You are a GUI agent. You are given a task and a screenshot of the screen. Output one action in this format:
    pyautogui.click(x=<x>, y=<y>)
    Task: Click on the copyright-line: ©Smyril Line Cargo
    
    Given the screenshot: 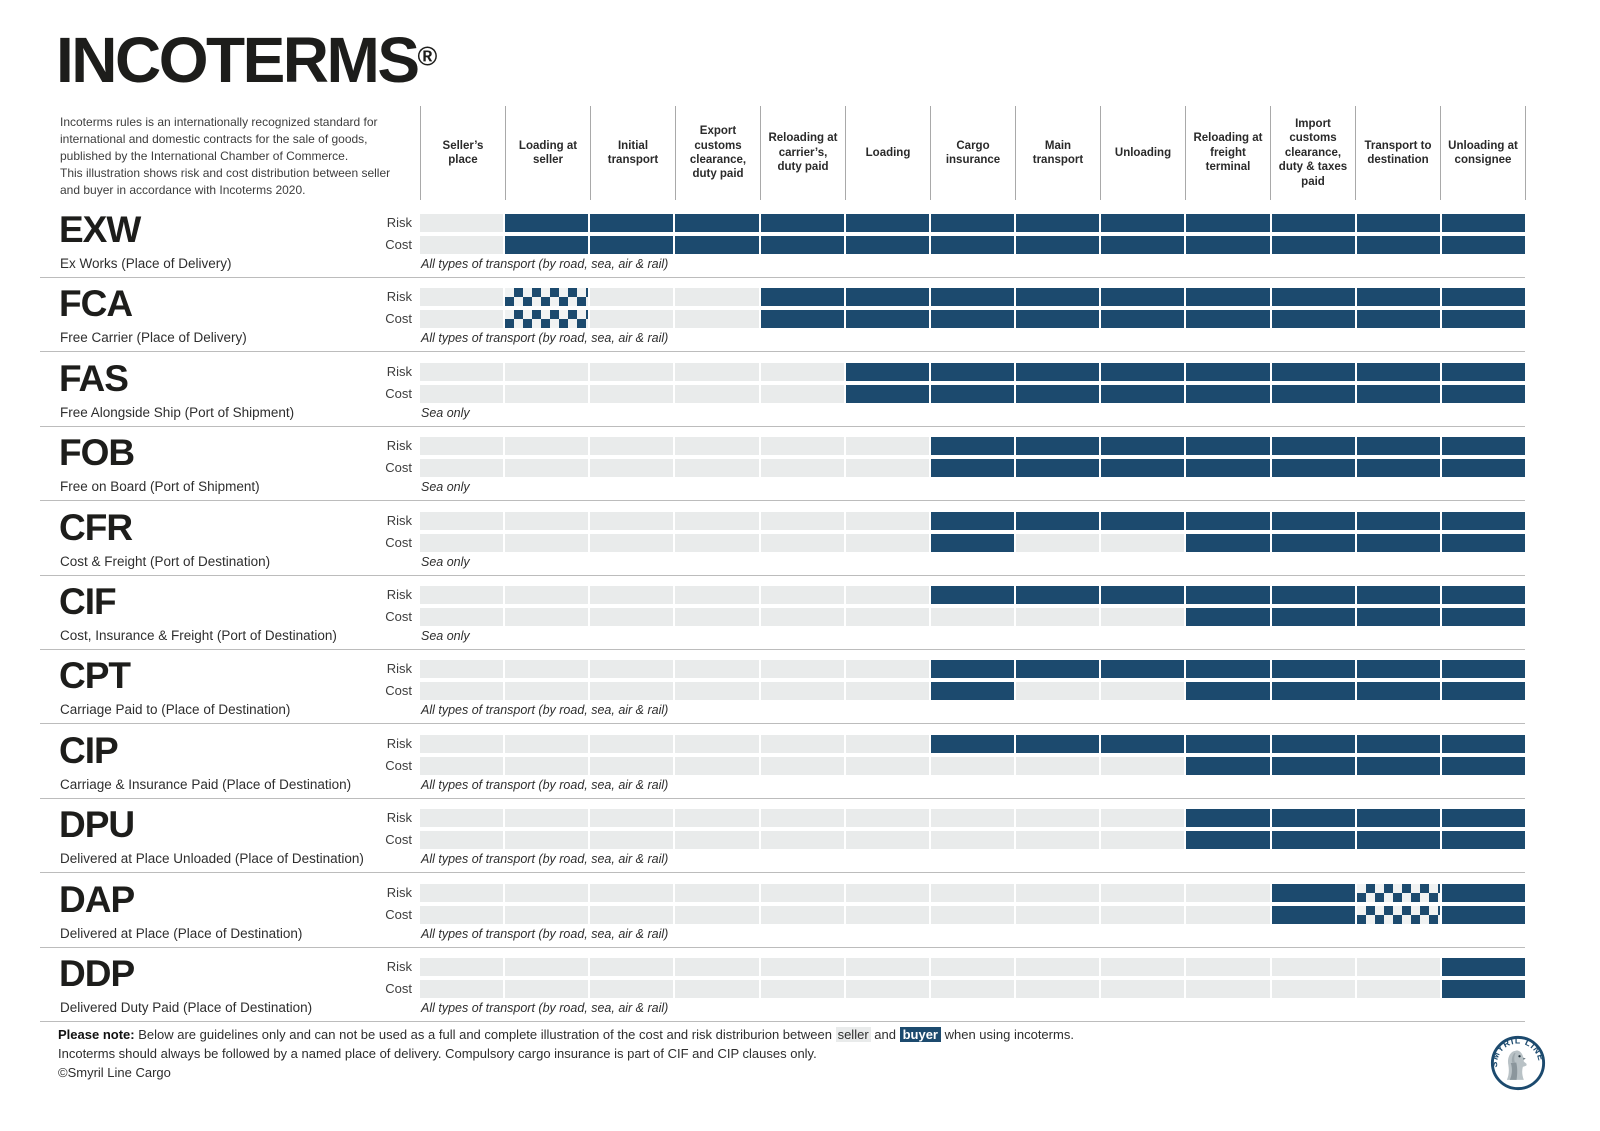 What is the action you would take?
    pyautogui.click(x=114, y=1072)
    